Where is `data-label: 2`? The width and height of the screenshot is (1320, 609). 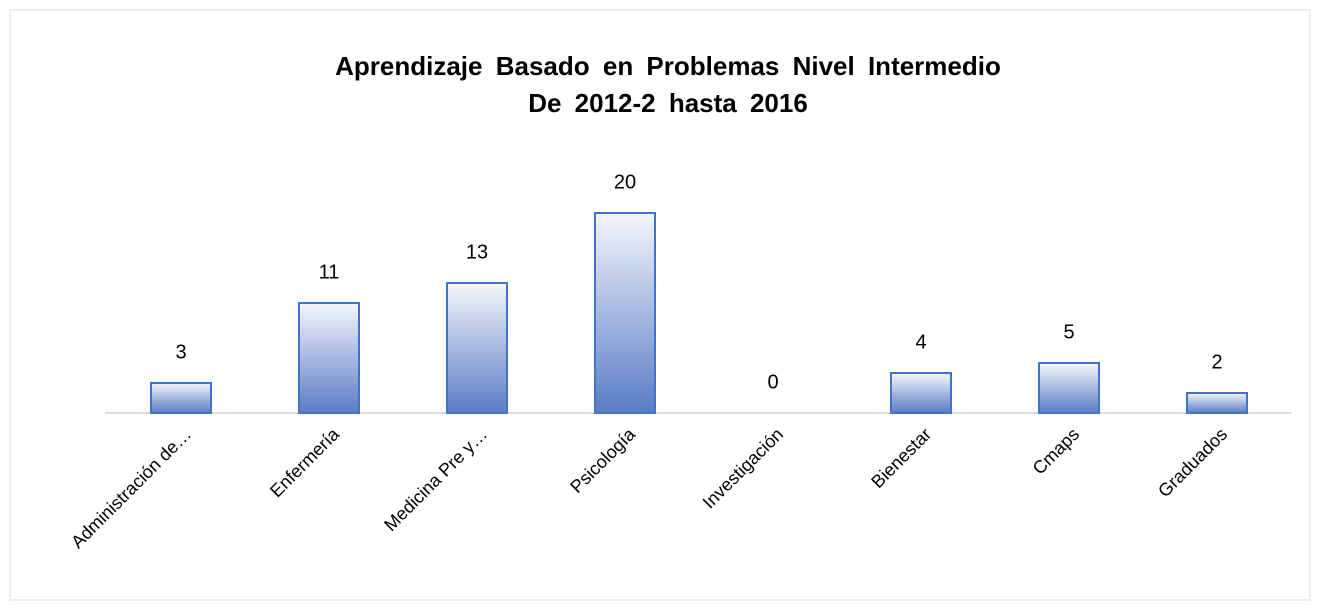
data-label: 2 is located at coordinates (1216, 362).